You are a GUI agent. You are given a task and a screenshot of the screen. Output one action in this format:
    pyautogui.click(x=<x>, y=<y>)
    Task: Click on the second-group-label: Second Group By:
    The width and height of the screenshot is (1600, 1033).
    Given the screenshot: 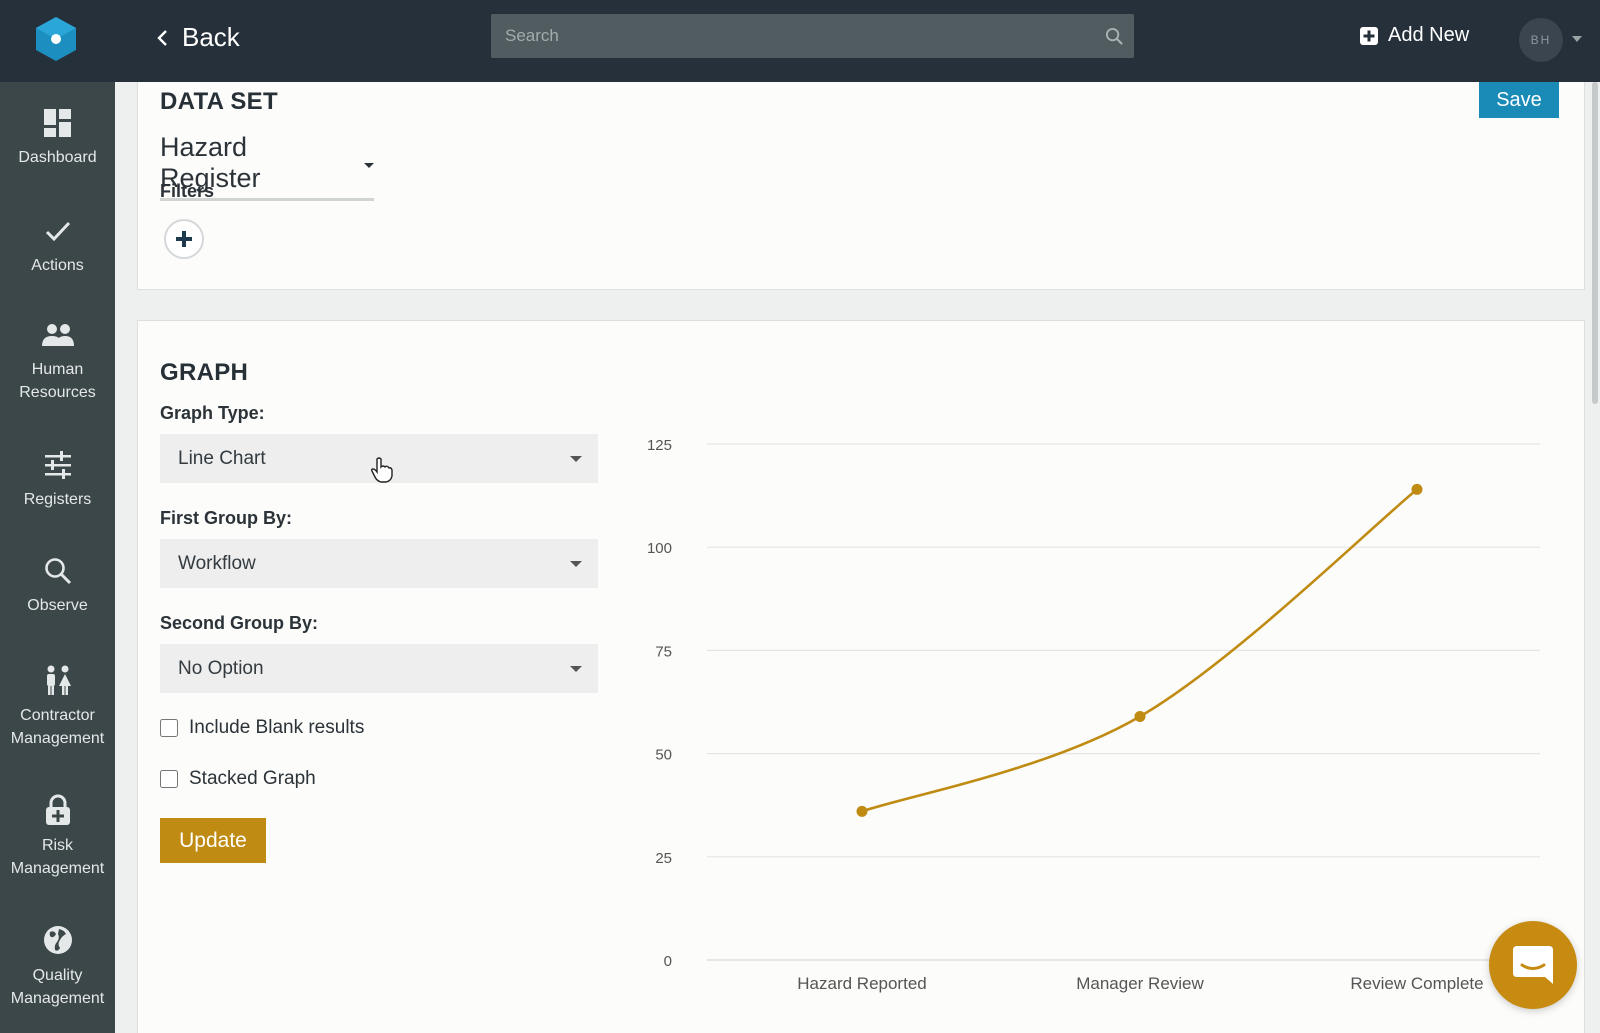 What is the action you would take?
    pyautogui.click(x=239, y=623)
    